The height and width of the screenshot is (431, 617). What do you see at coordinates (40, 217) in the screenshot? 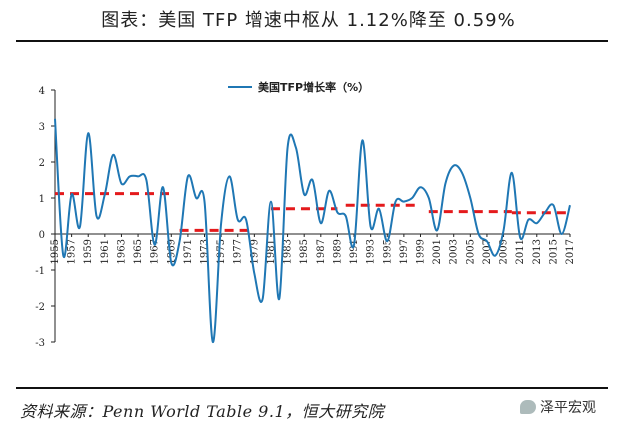
I see `y-tick-labels: -3 -2 -1 0 1 2 3 4` at bounding box center [40, 217].